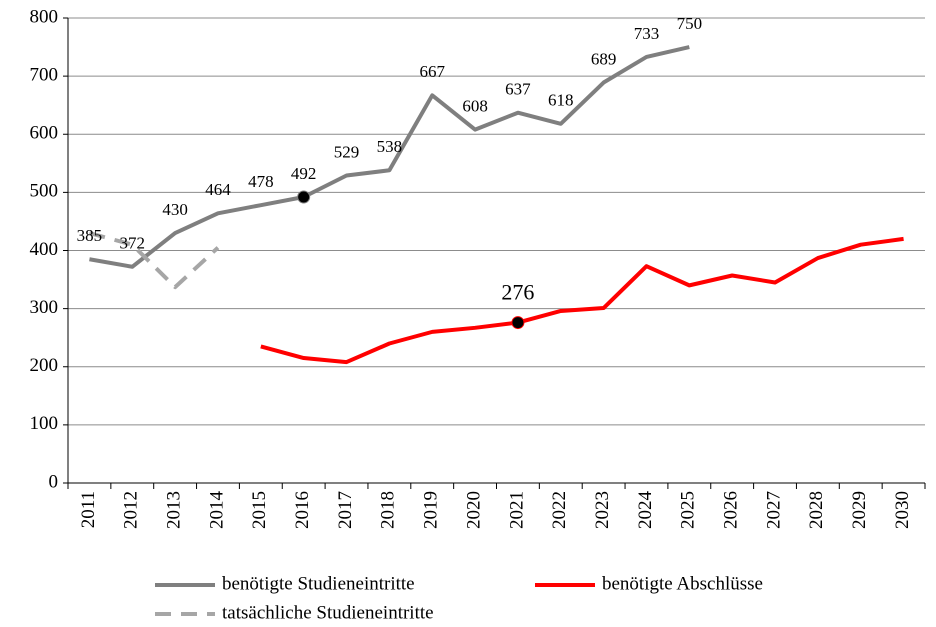 This screenshot has height=627, width=936. What do you see at coordinates (44, 74) in the screenshot?
I see `y-tick-label: 700` at bounding box center [44, 74].